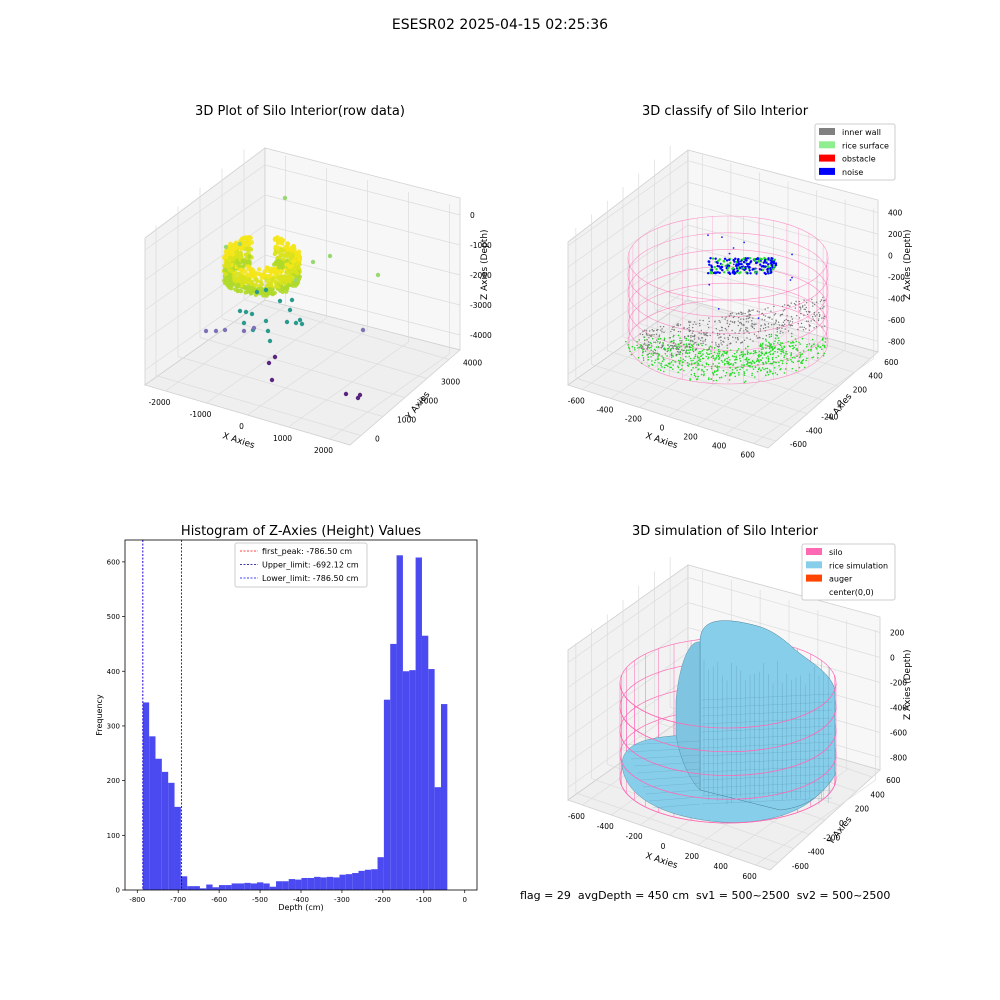 This screenshot has width=1000, height=1000. What do you see at coordinates (377, 439) in the screenshot?
I see `raw-y-tick: 0` at bounding box center [377, 439].